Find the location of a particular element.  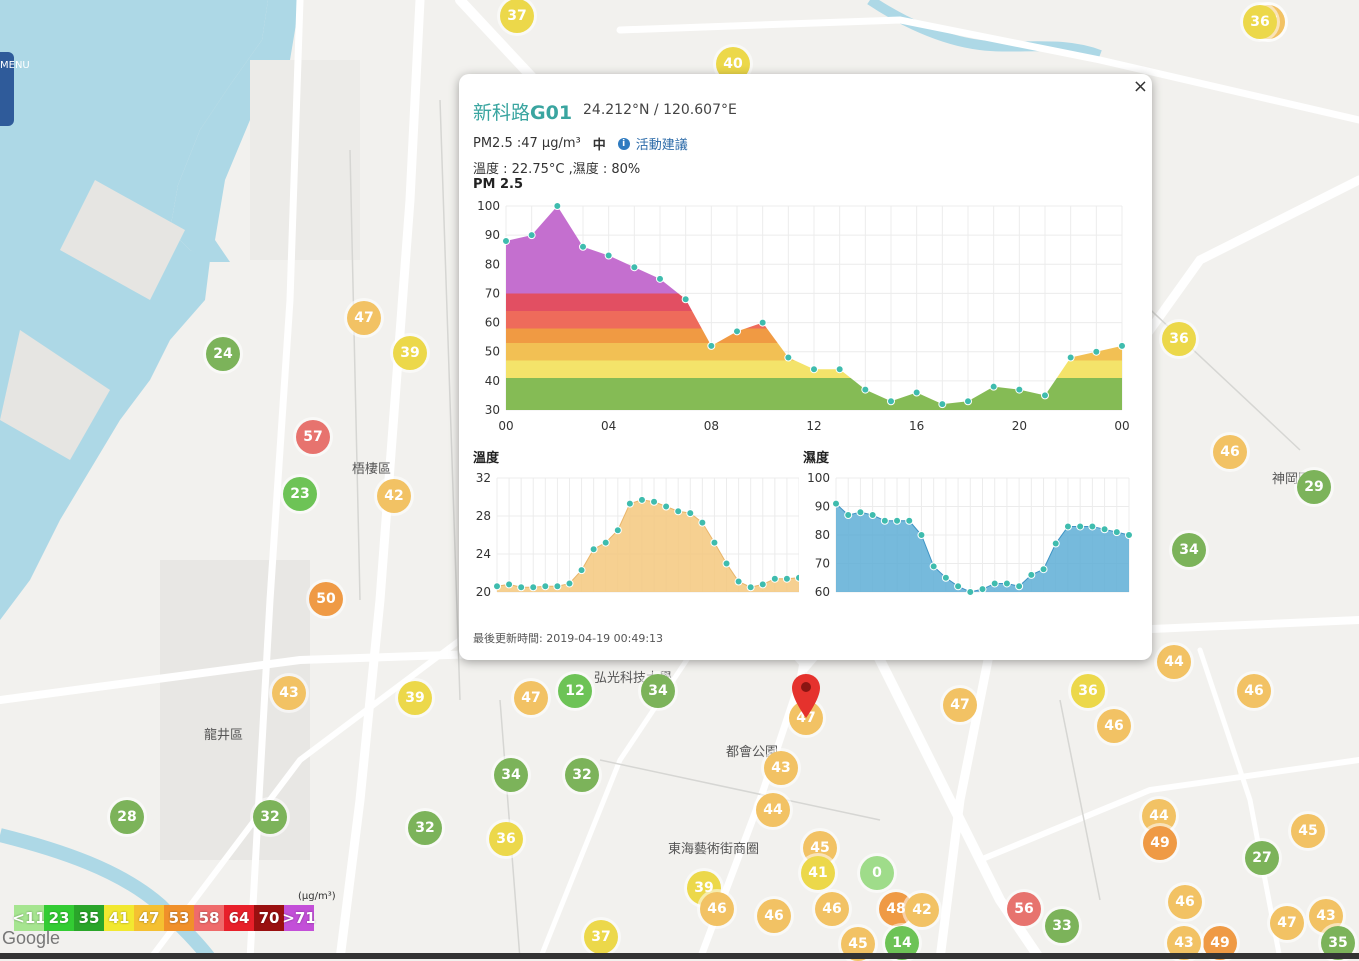

aq-station-marker: 56 is located at coordinates (1024, 909).